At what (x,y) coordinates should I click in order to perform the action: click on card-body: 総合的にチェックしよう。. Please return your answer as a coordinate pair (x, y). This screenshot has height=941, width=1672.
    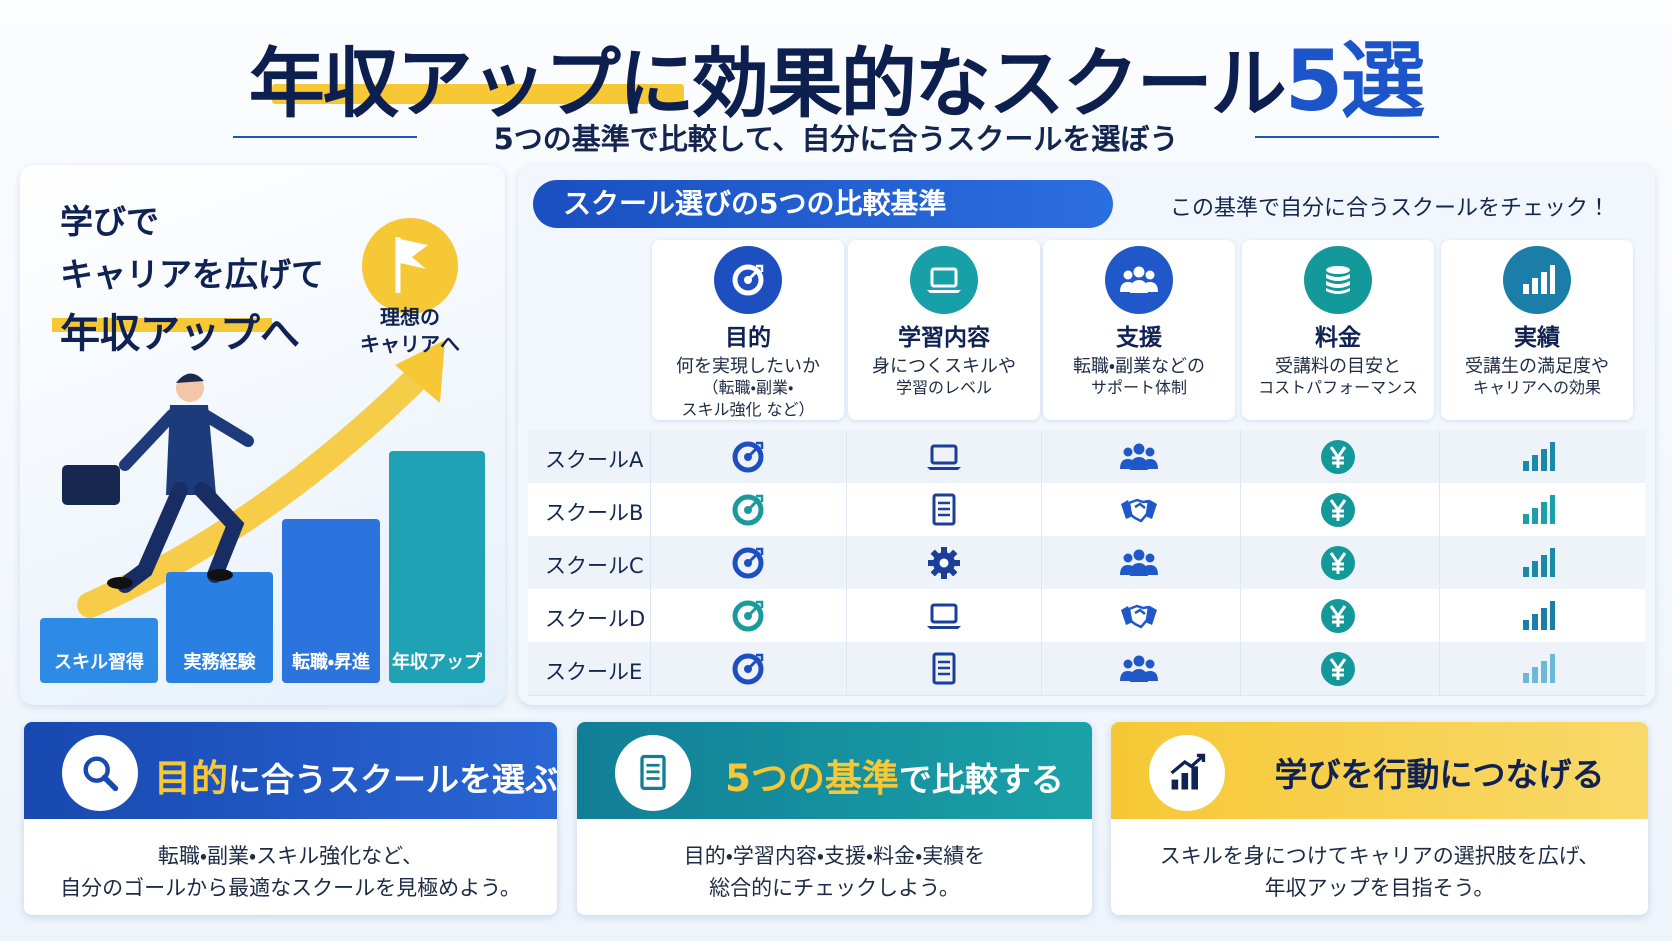
    Looking at the image, I should click on (834, 888).